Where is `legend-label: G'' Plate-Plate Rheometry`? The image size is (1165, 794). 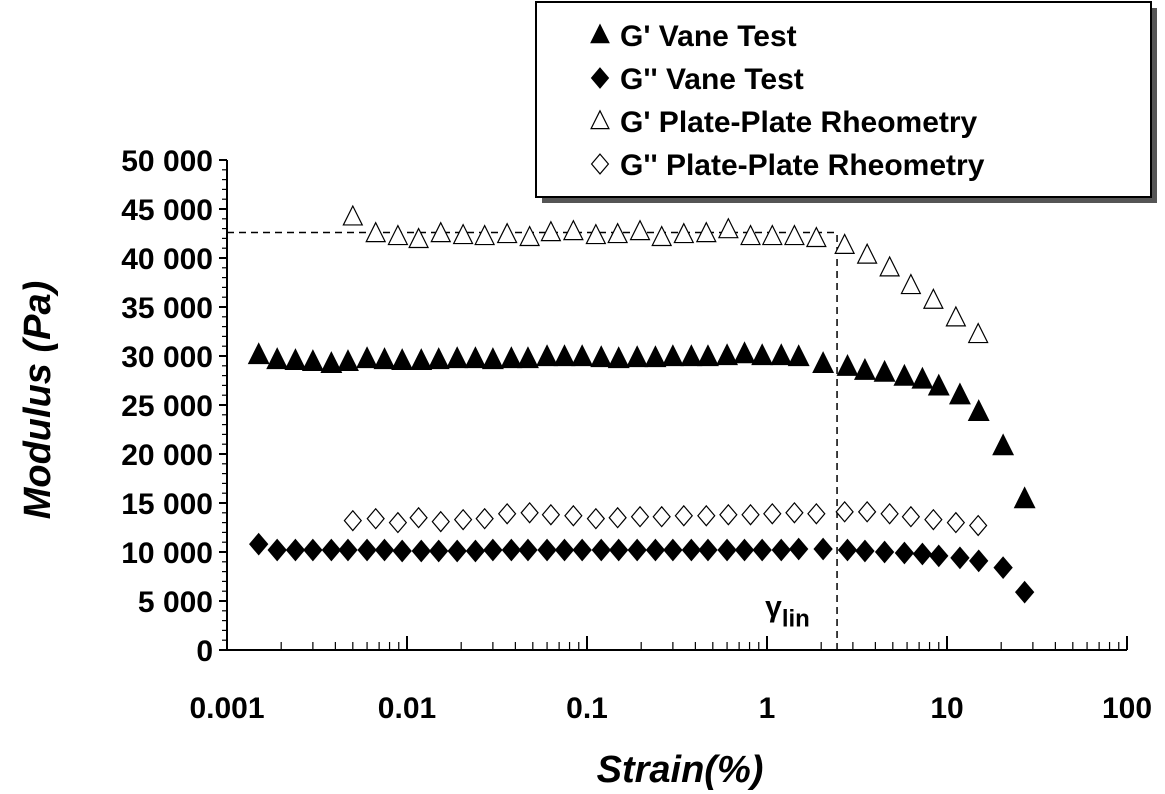
legend-label: G'' Plate-Plate Rheometry is located at coordinates (802, 165).